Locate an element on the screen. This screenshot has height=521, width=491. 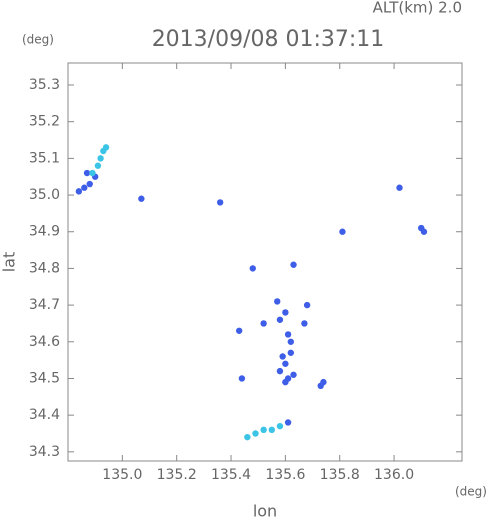
altitude-label: ALT(km) 2.0 is located at coordinates (417, 8).